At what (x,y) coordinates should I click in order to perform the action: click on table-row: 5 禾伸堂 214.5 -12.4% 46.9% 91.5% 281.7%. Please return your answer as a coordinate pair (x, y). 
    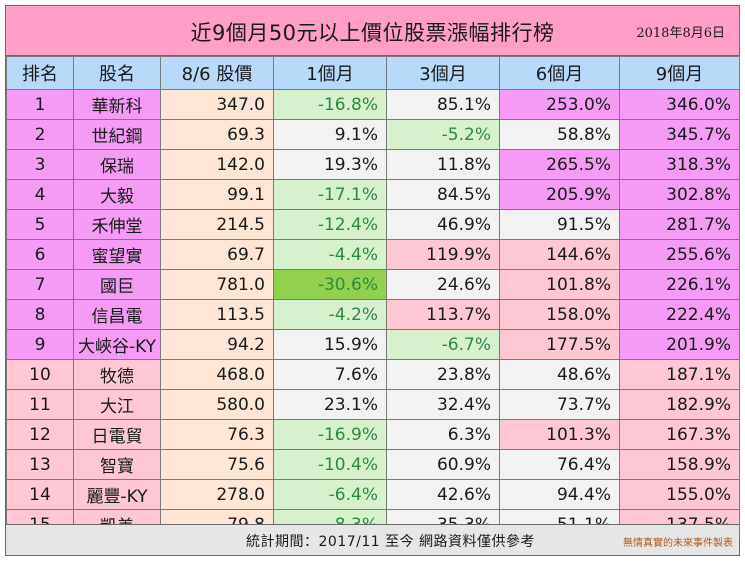
    Looking at the image, I should click on (373, 224).